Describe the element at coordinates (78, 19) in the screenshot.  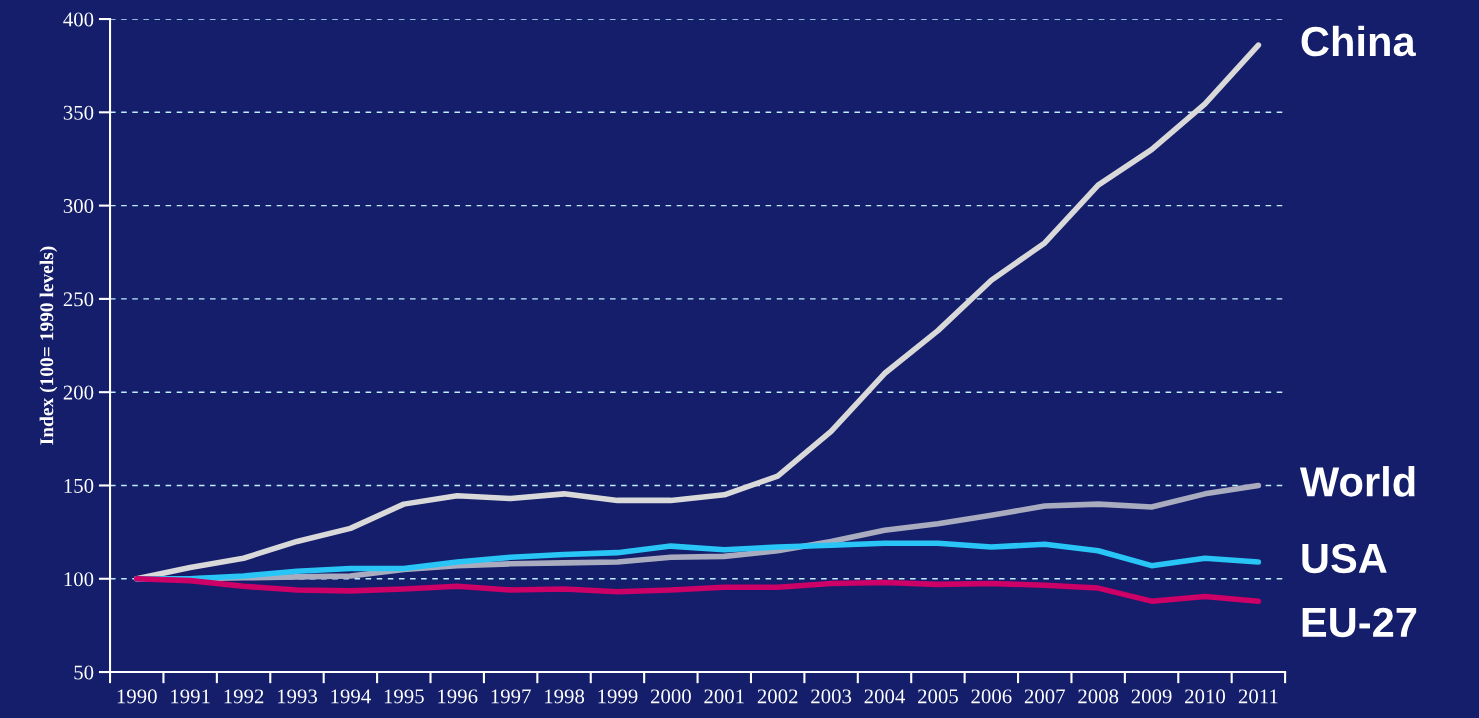
I see `y-tick-label: 400` at that location.